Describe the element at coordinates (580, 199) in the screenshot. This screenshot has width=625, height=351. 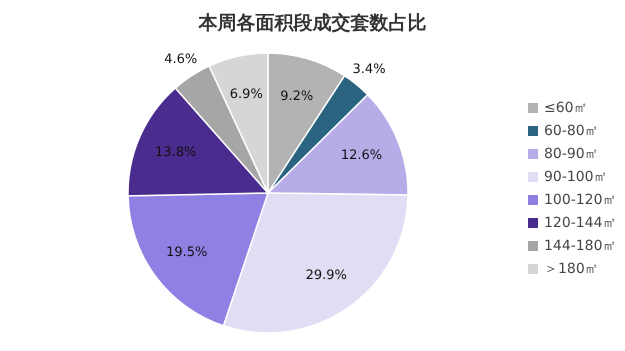
I see `legend-label: 100-120㎡` at that location.